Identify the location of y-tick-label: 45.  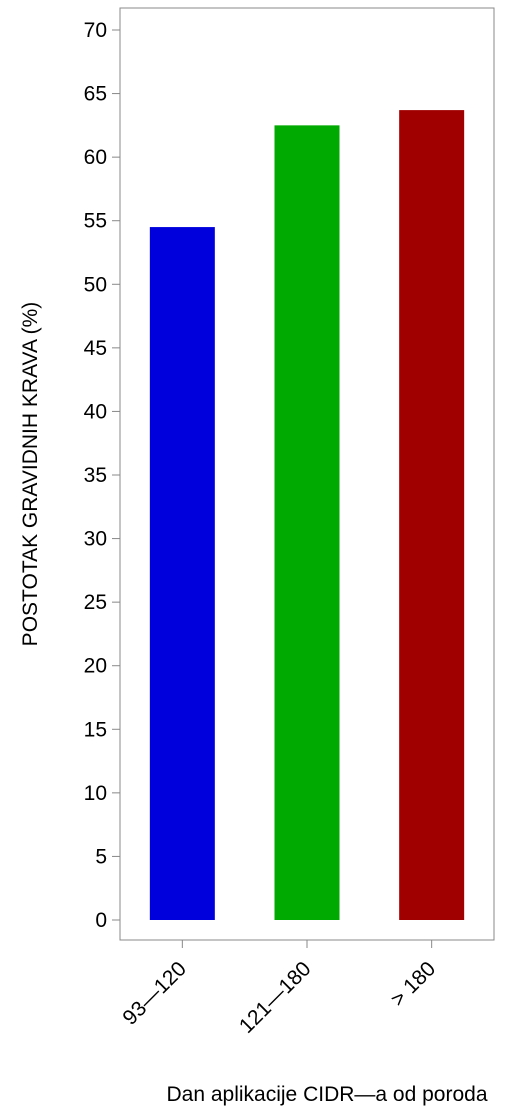
(95, 348).